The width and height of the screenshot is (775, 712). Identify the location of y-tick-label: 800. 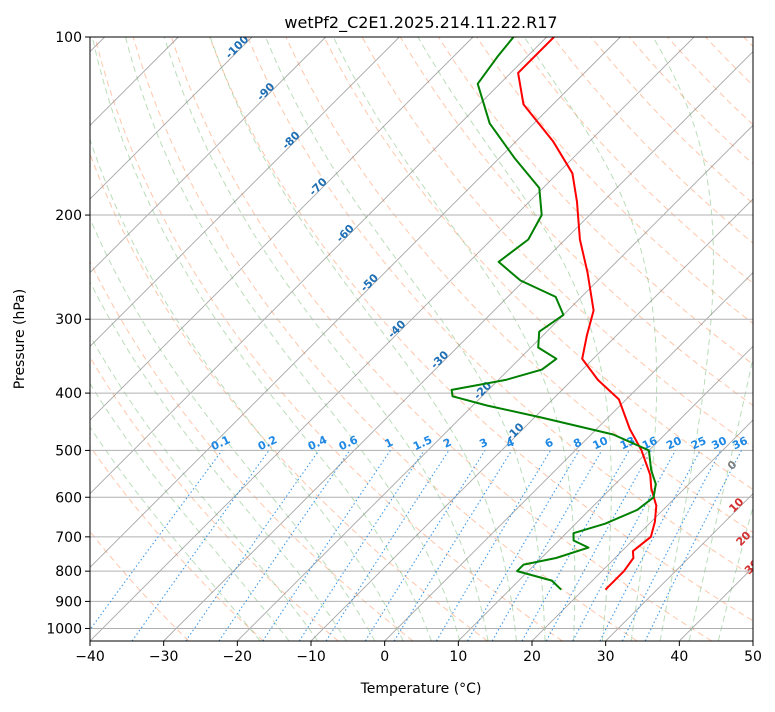
(68, 572).